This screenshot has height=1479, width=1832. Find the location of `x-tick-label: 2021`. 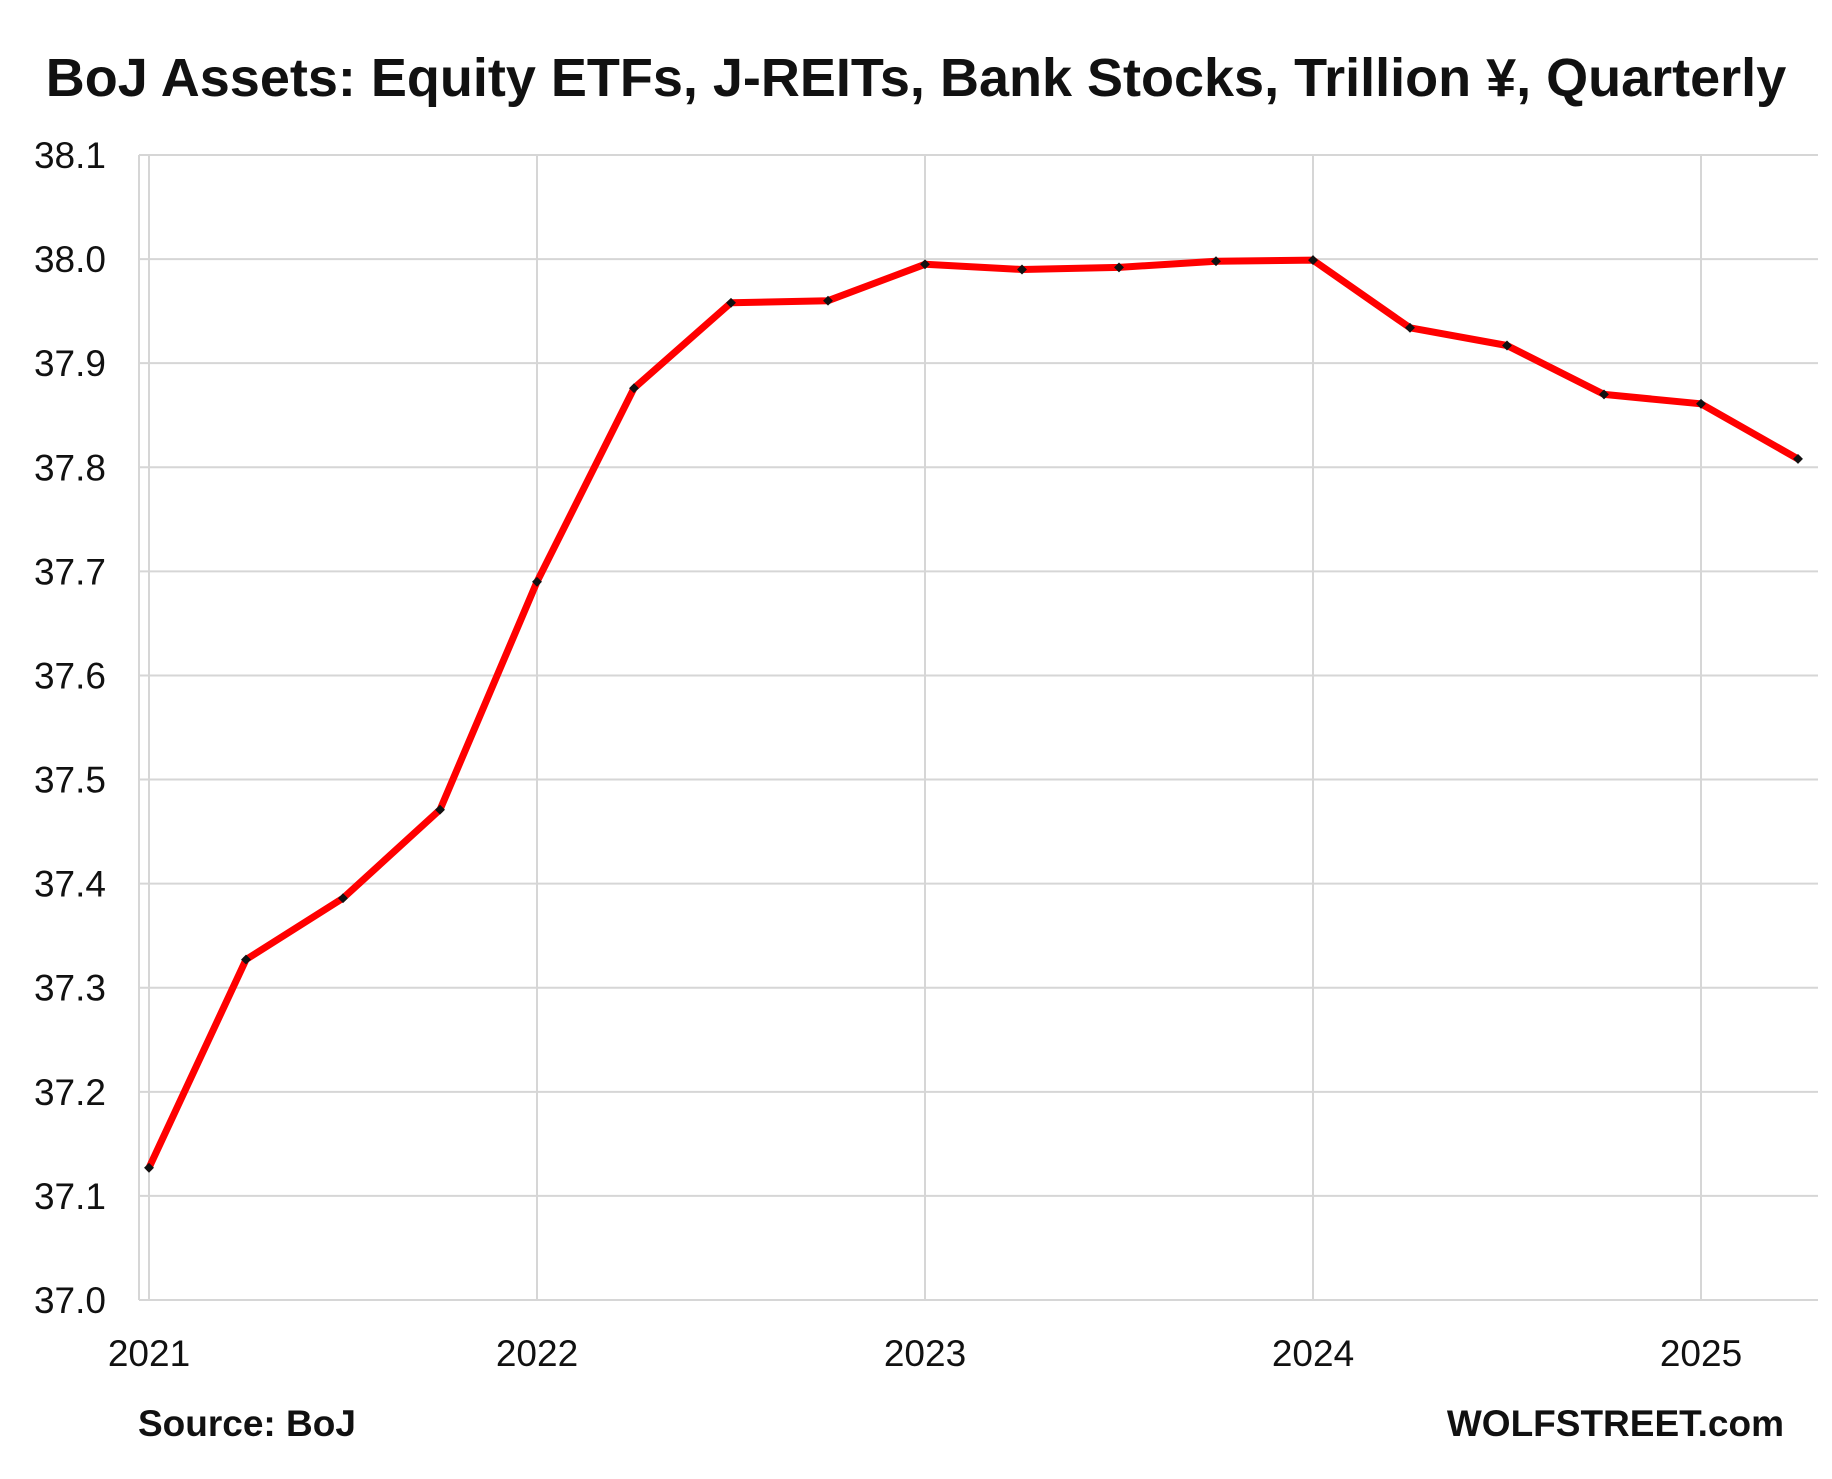

x-tick-label: 2021 is located at coordinates (149, 1353).